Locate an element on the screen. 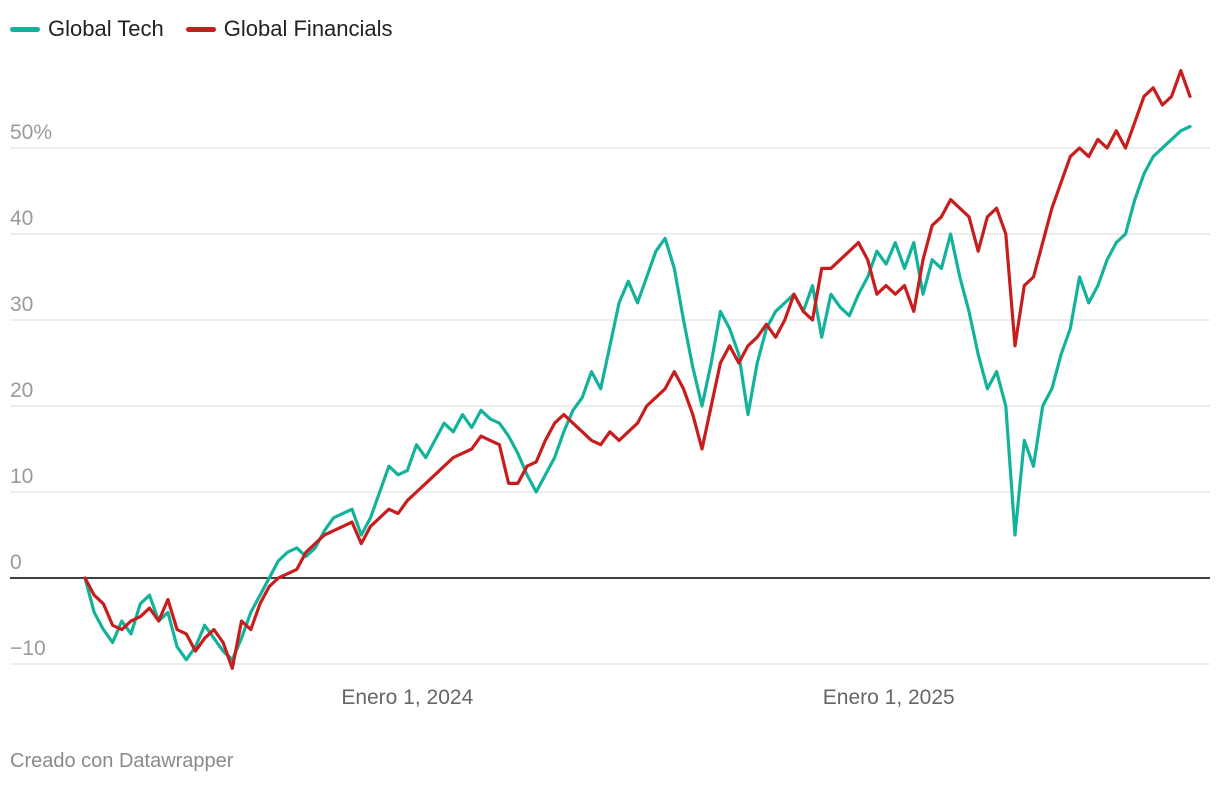  legend-swatch-global-financials is located at coordinates (200, 29).